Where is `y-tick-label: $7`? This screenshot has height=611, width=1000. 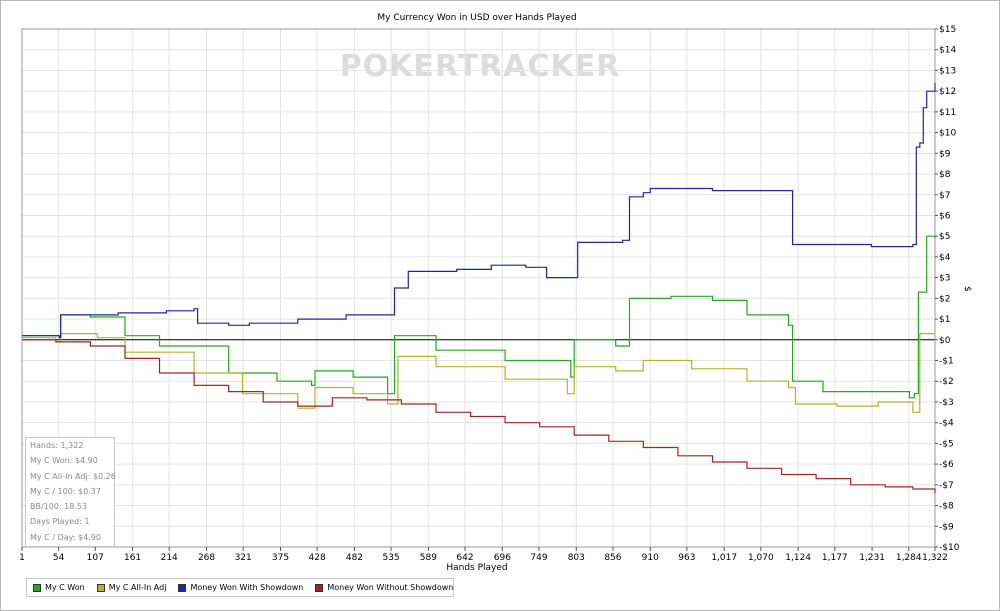 y-tick-label: $7 is located at coordinates (944, 196).